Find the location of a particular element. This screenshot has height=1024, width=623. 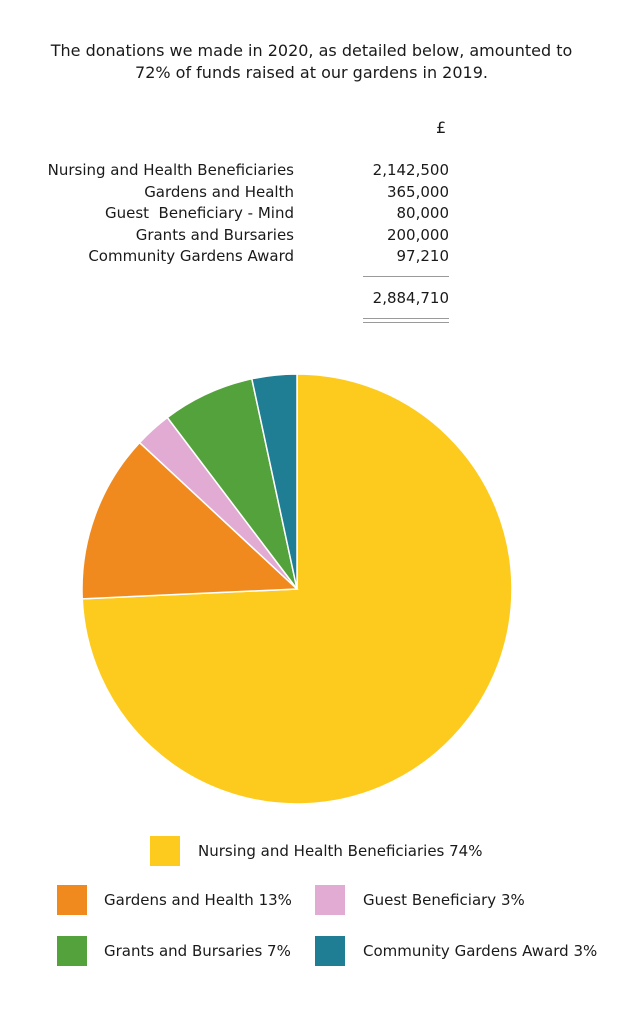

total-value: 2,884,710 is located at coordinates (410, 298).